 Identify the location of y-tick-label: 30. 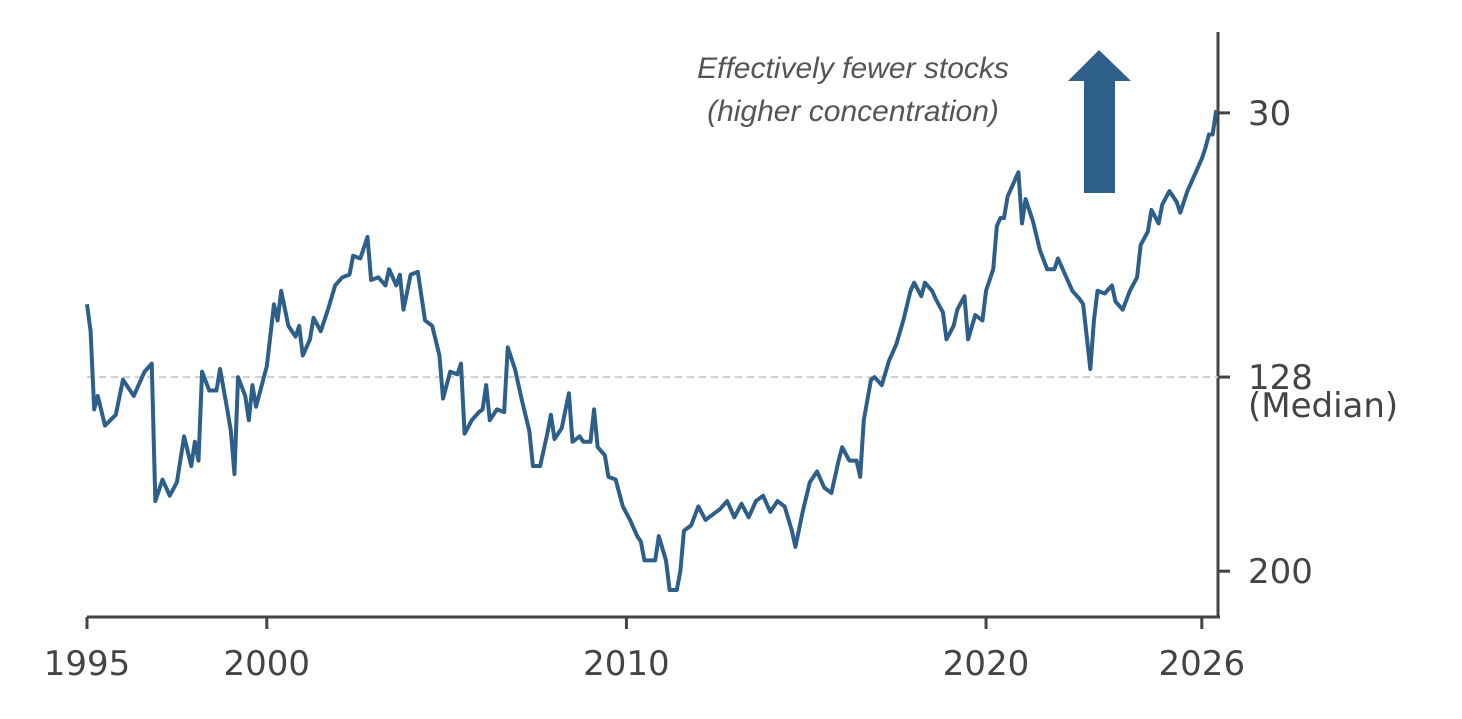
(1269, 114).